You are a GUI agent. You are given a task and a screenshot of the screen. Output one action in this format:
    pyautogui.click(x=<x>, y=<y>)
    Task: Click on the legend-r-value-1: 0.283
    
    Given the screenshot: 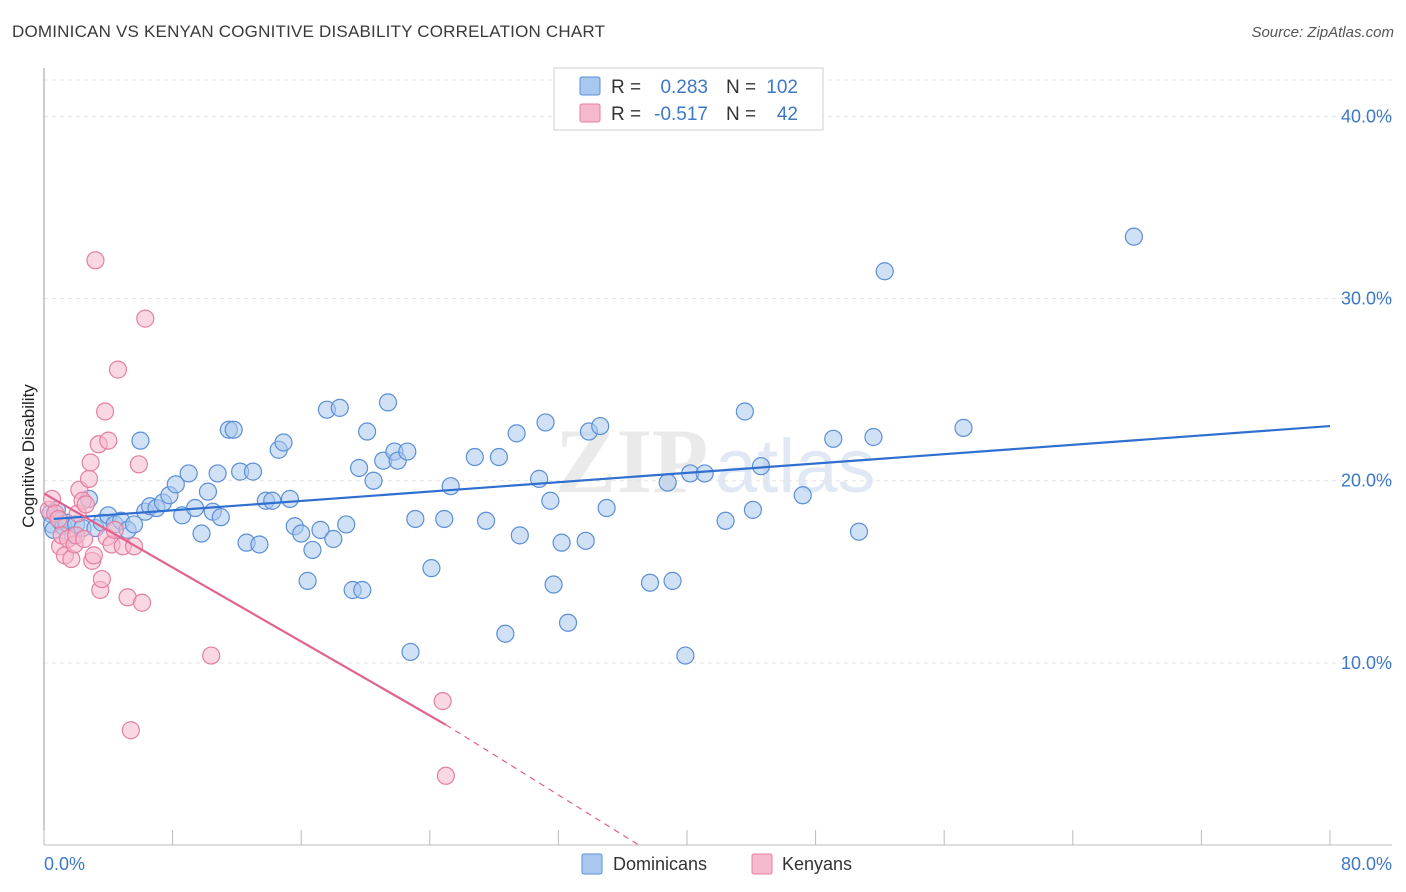 What is the action you would take?
    pyautogui.click(x=684, y=87)
    